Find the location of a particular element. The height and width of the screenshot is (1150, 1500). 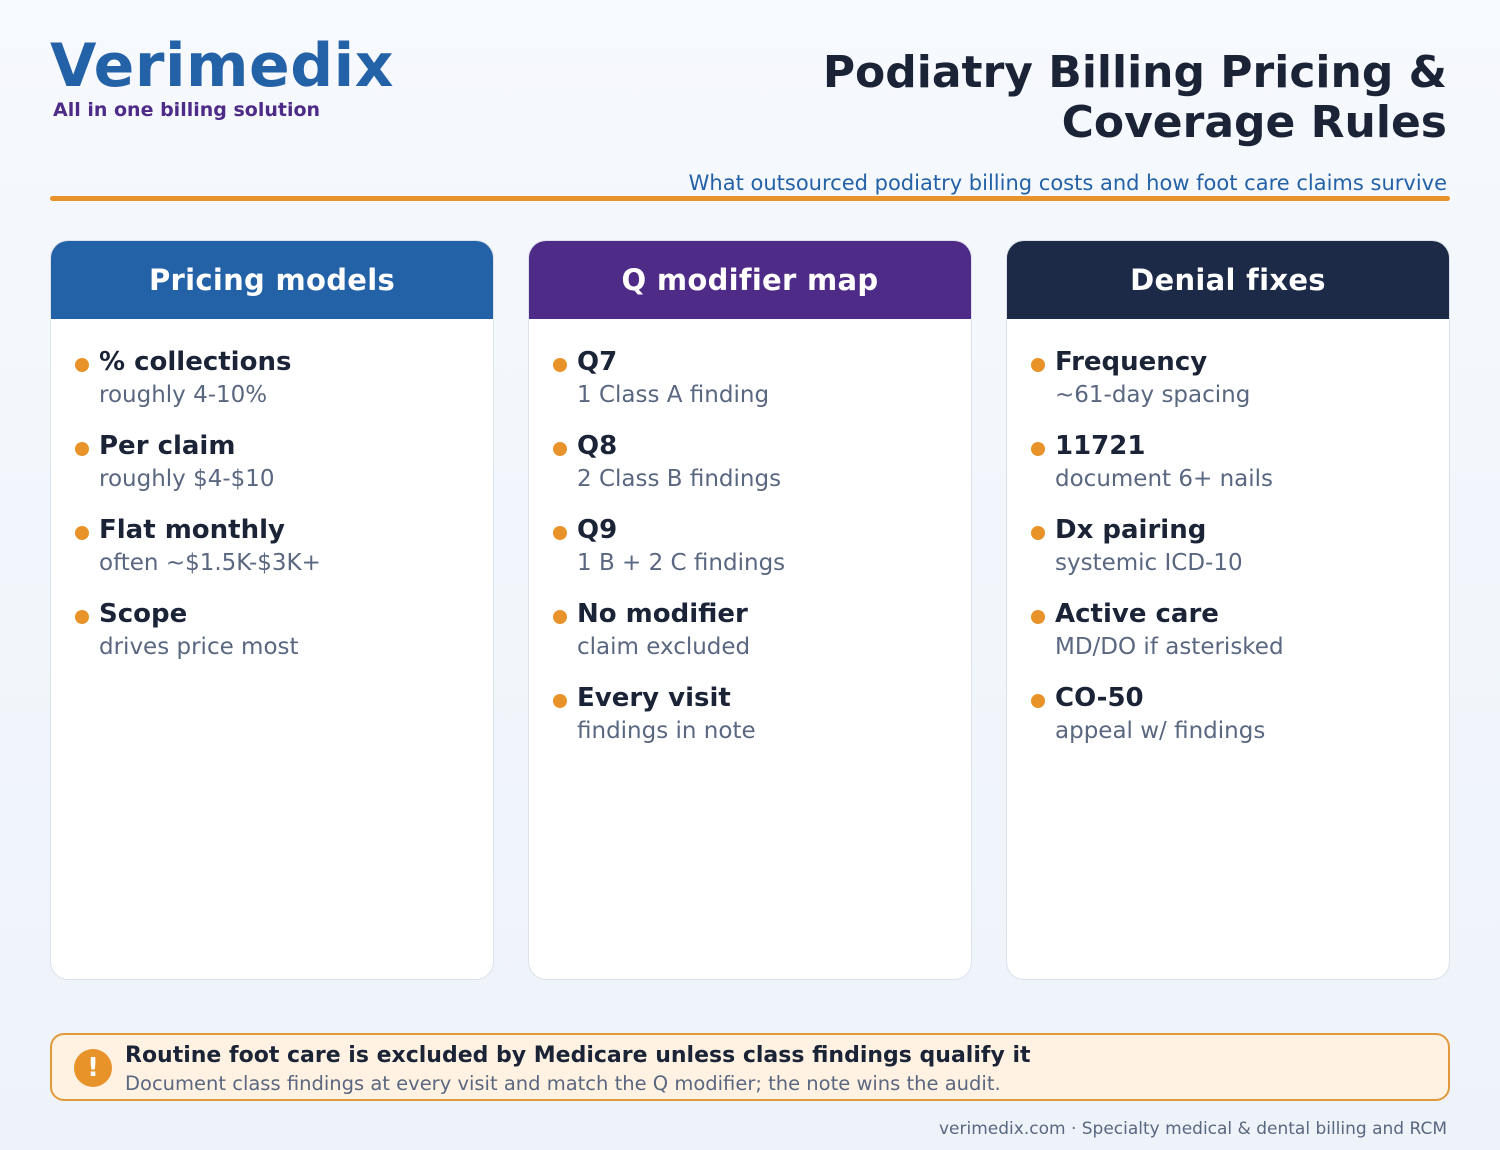

card-header: Denial fixes is located at coordinates (1228, 280).